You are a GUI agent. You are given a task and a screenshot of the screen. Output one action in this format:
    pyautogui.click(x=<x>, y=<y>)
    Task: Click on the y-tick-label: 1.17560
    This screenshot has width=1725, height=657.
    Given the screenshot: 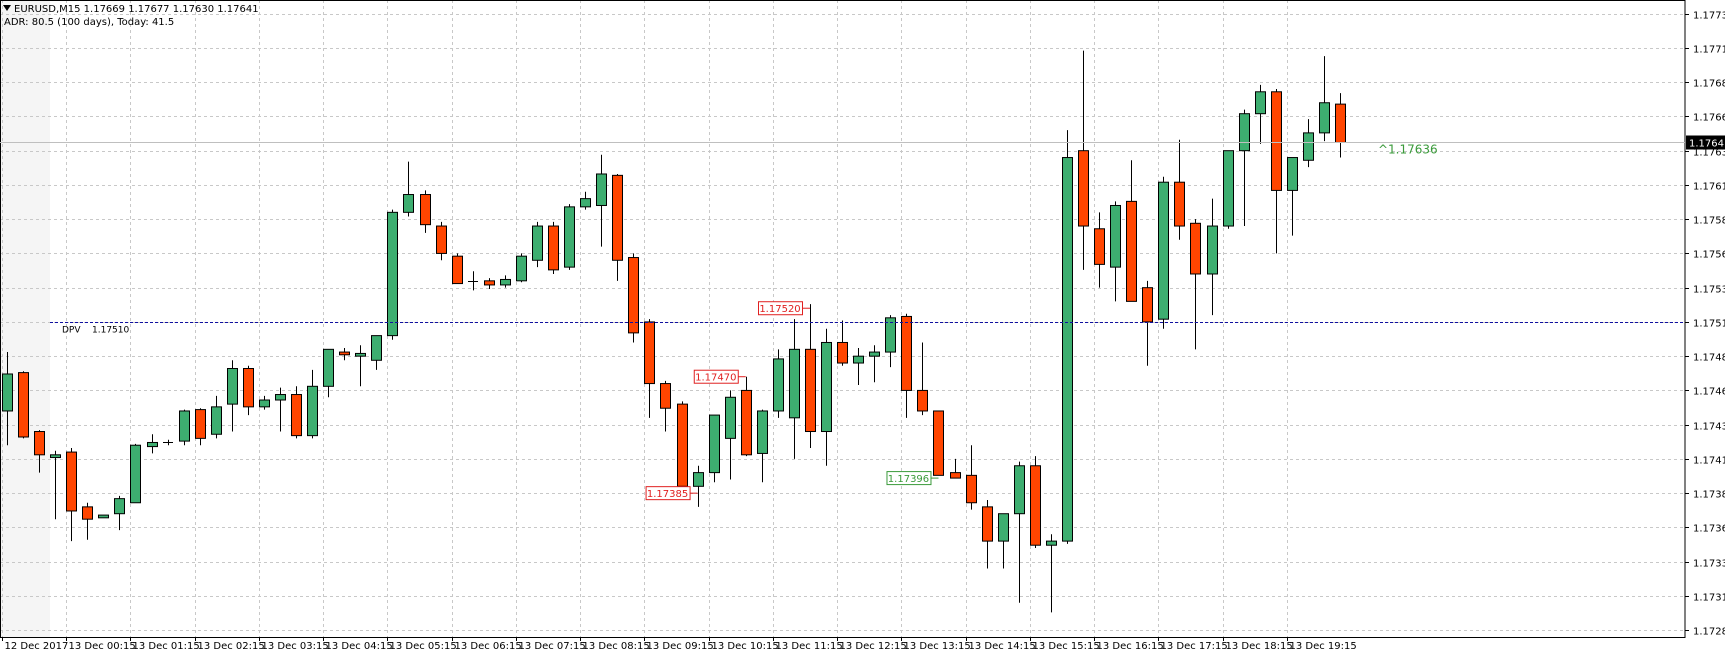 What is the action you would take?
    pyautogui.click(x=1709, y=255)
    